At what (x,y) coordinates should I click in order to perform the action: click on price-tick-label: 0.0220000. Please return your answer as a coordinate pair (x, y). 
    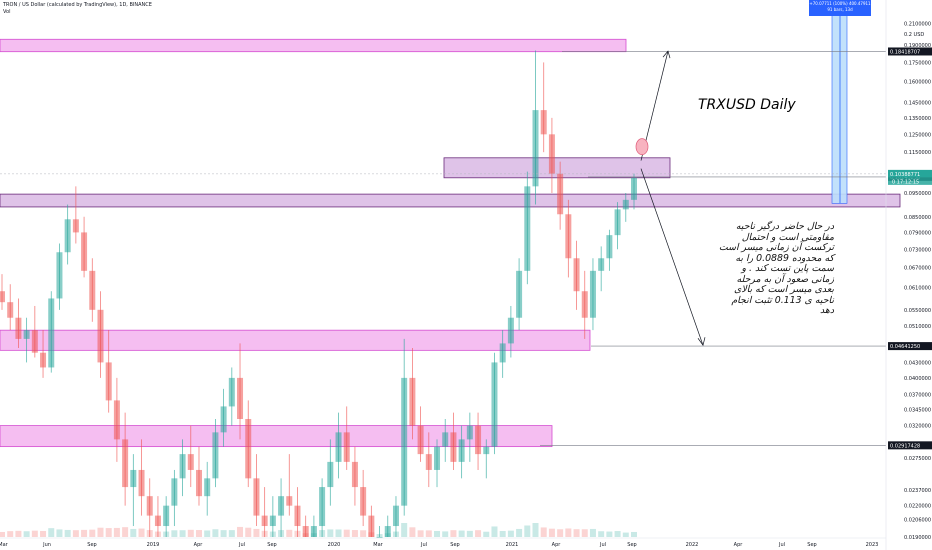
    Looking at the image, I should click on (917, 507).